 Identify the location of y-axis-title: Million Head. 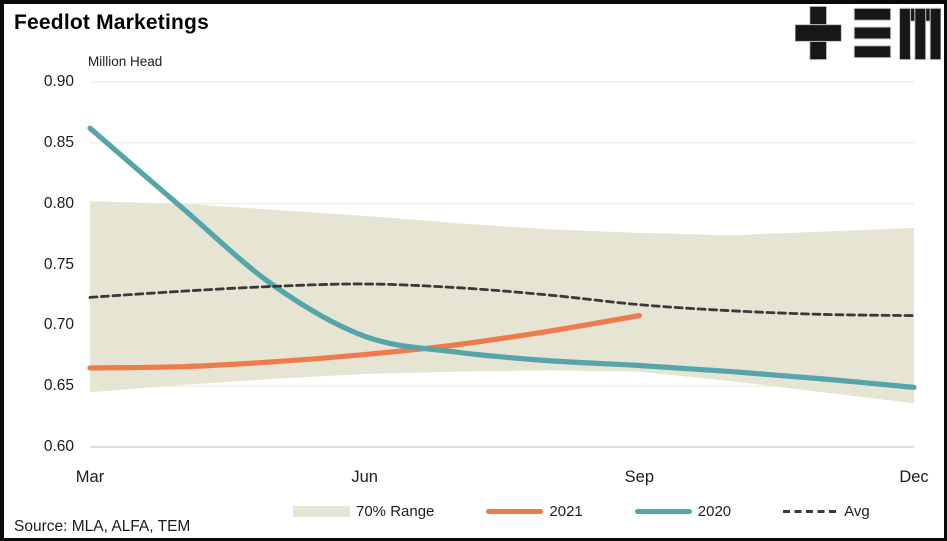
(125, 61).